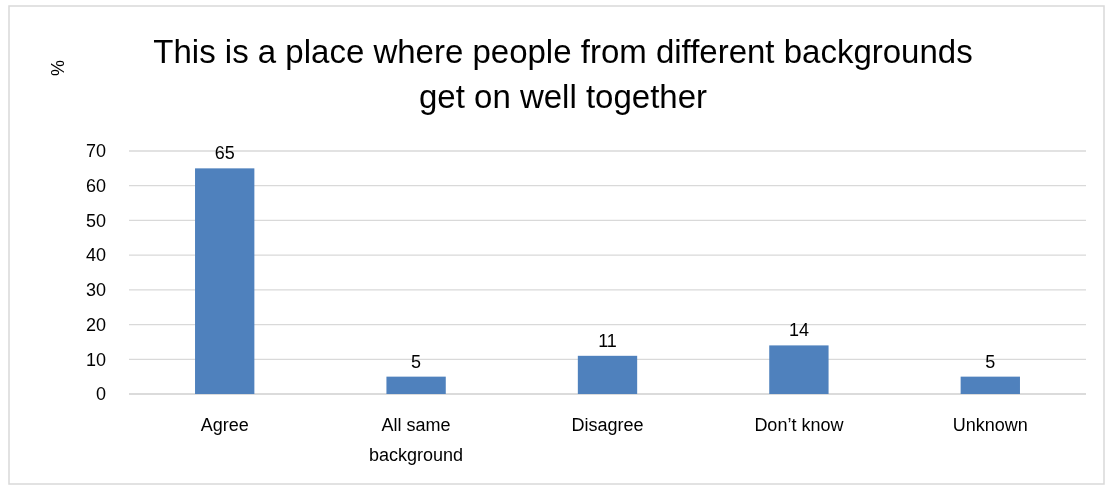 The image size is (1112, 486). What do you see at coordinates (990, 425) in the screenshot?
I see `x-tick-label: Unknown` at bounding box center [990, 425].